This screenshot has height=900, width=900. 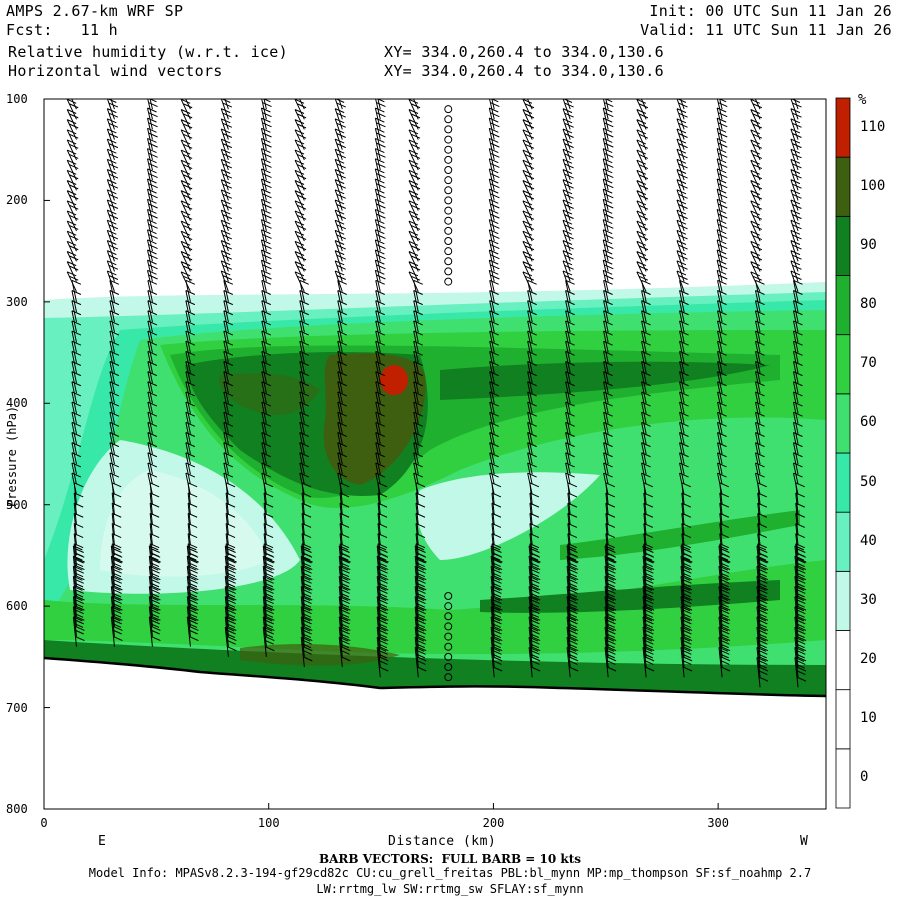 I want to click on init-time: Init: 00 UTC Sun 11 Jan 26, so click(x=770, y=11).